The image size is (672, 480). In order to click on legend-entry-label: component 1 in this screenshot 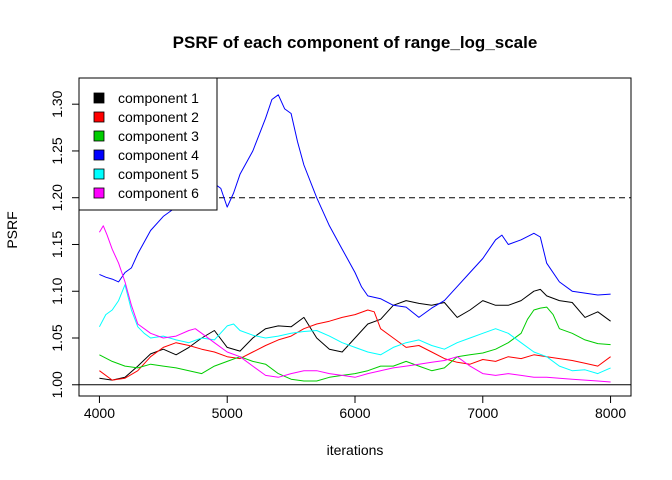, I will do `click(158, 98)`.